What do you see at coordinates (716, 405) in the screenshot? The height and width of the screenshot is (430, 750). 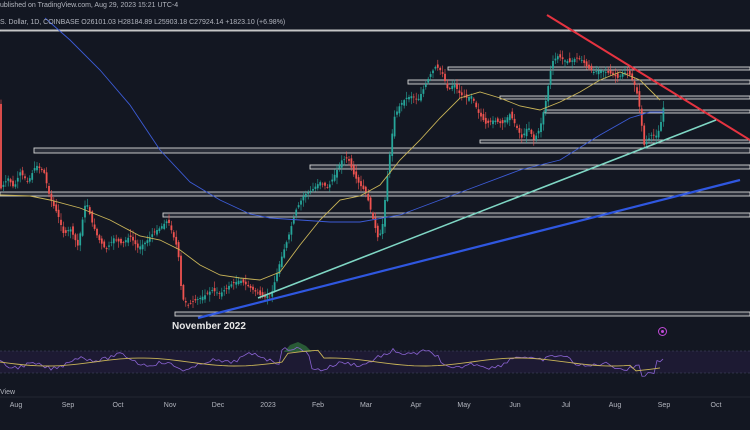 I see `x-tick-label: Oct` at bounding box center [716, 405].